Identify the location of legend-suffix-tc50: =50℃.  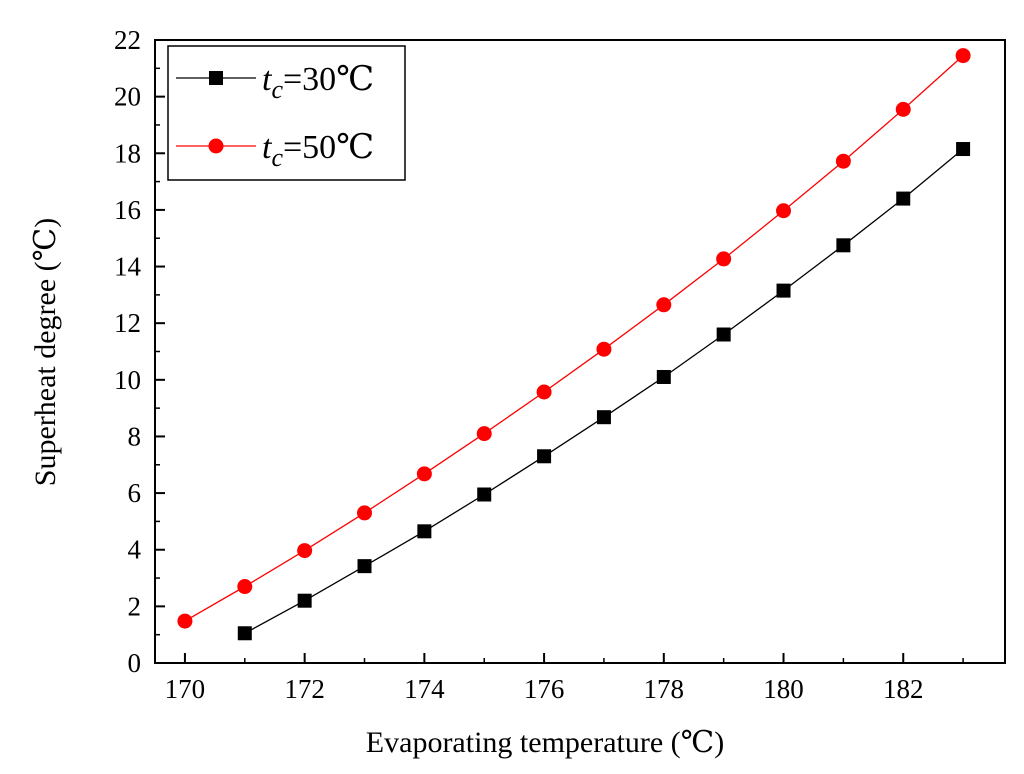
(328, 147).